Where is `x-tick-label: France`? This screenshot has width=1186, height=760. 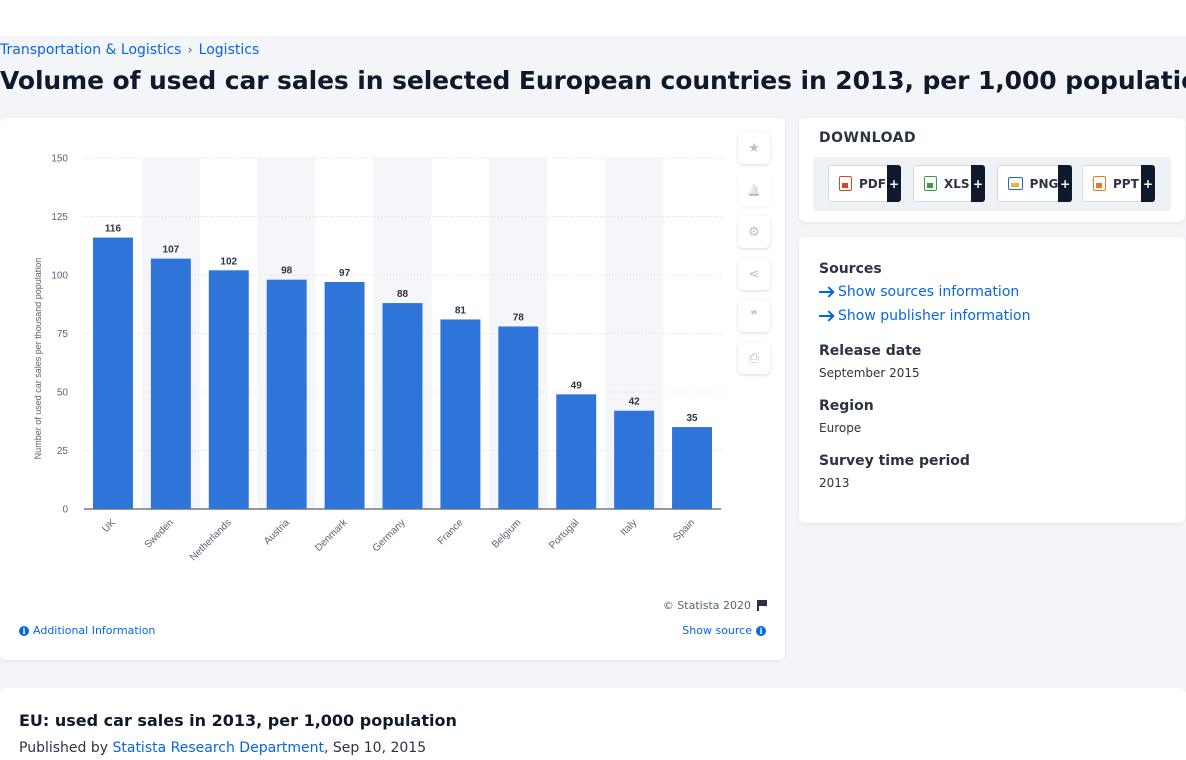 x-tick-label: France is located at coordinates (451, 532).